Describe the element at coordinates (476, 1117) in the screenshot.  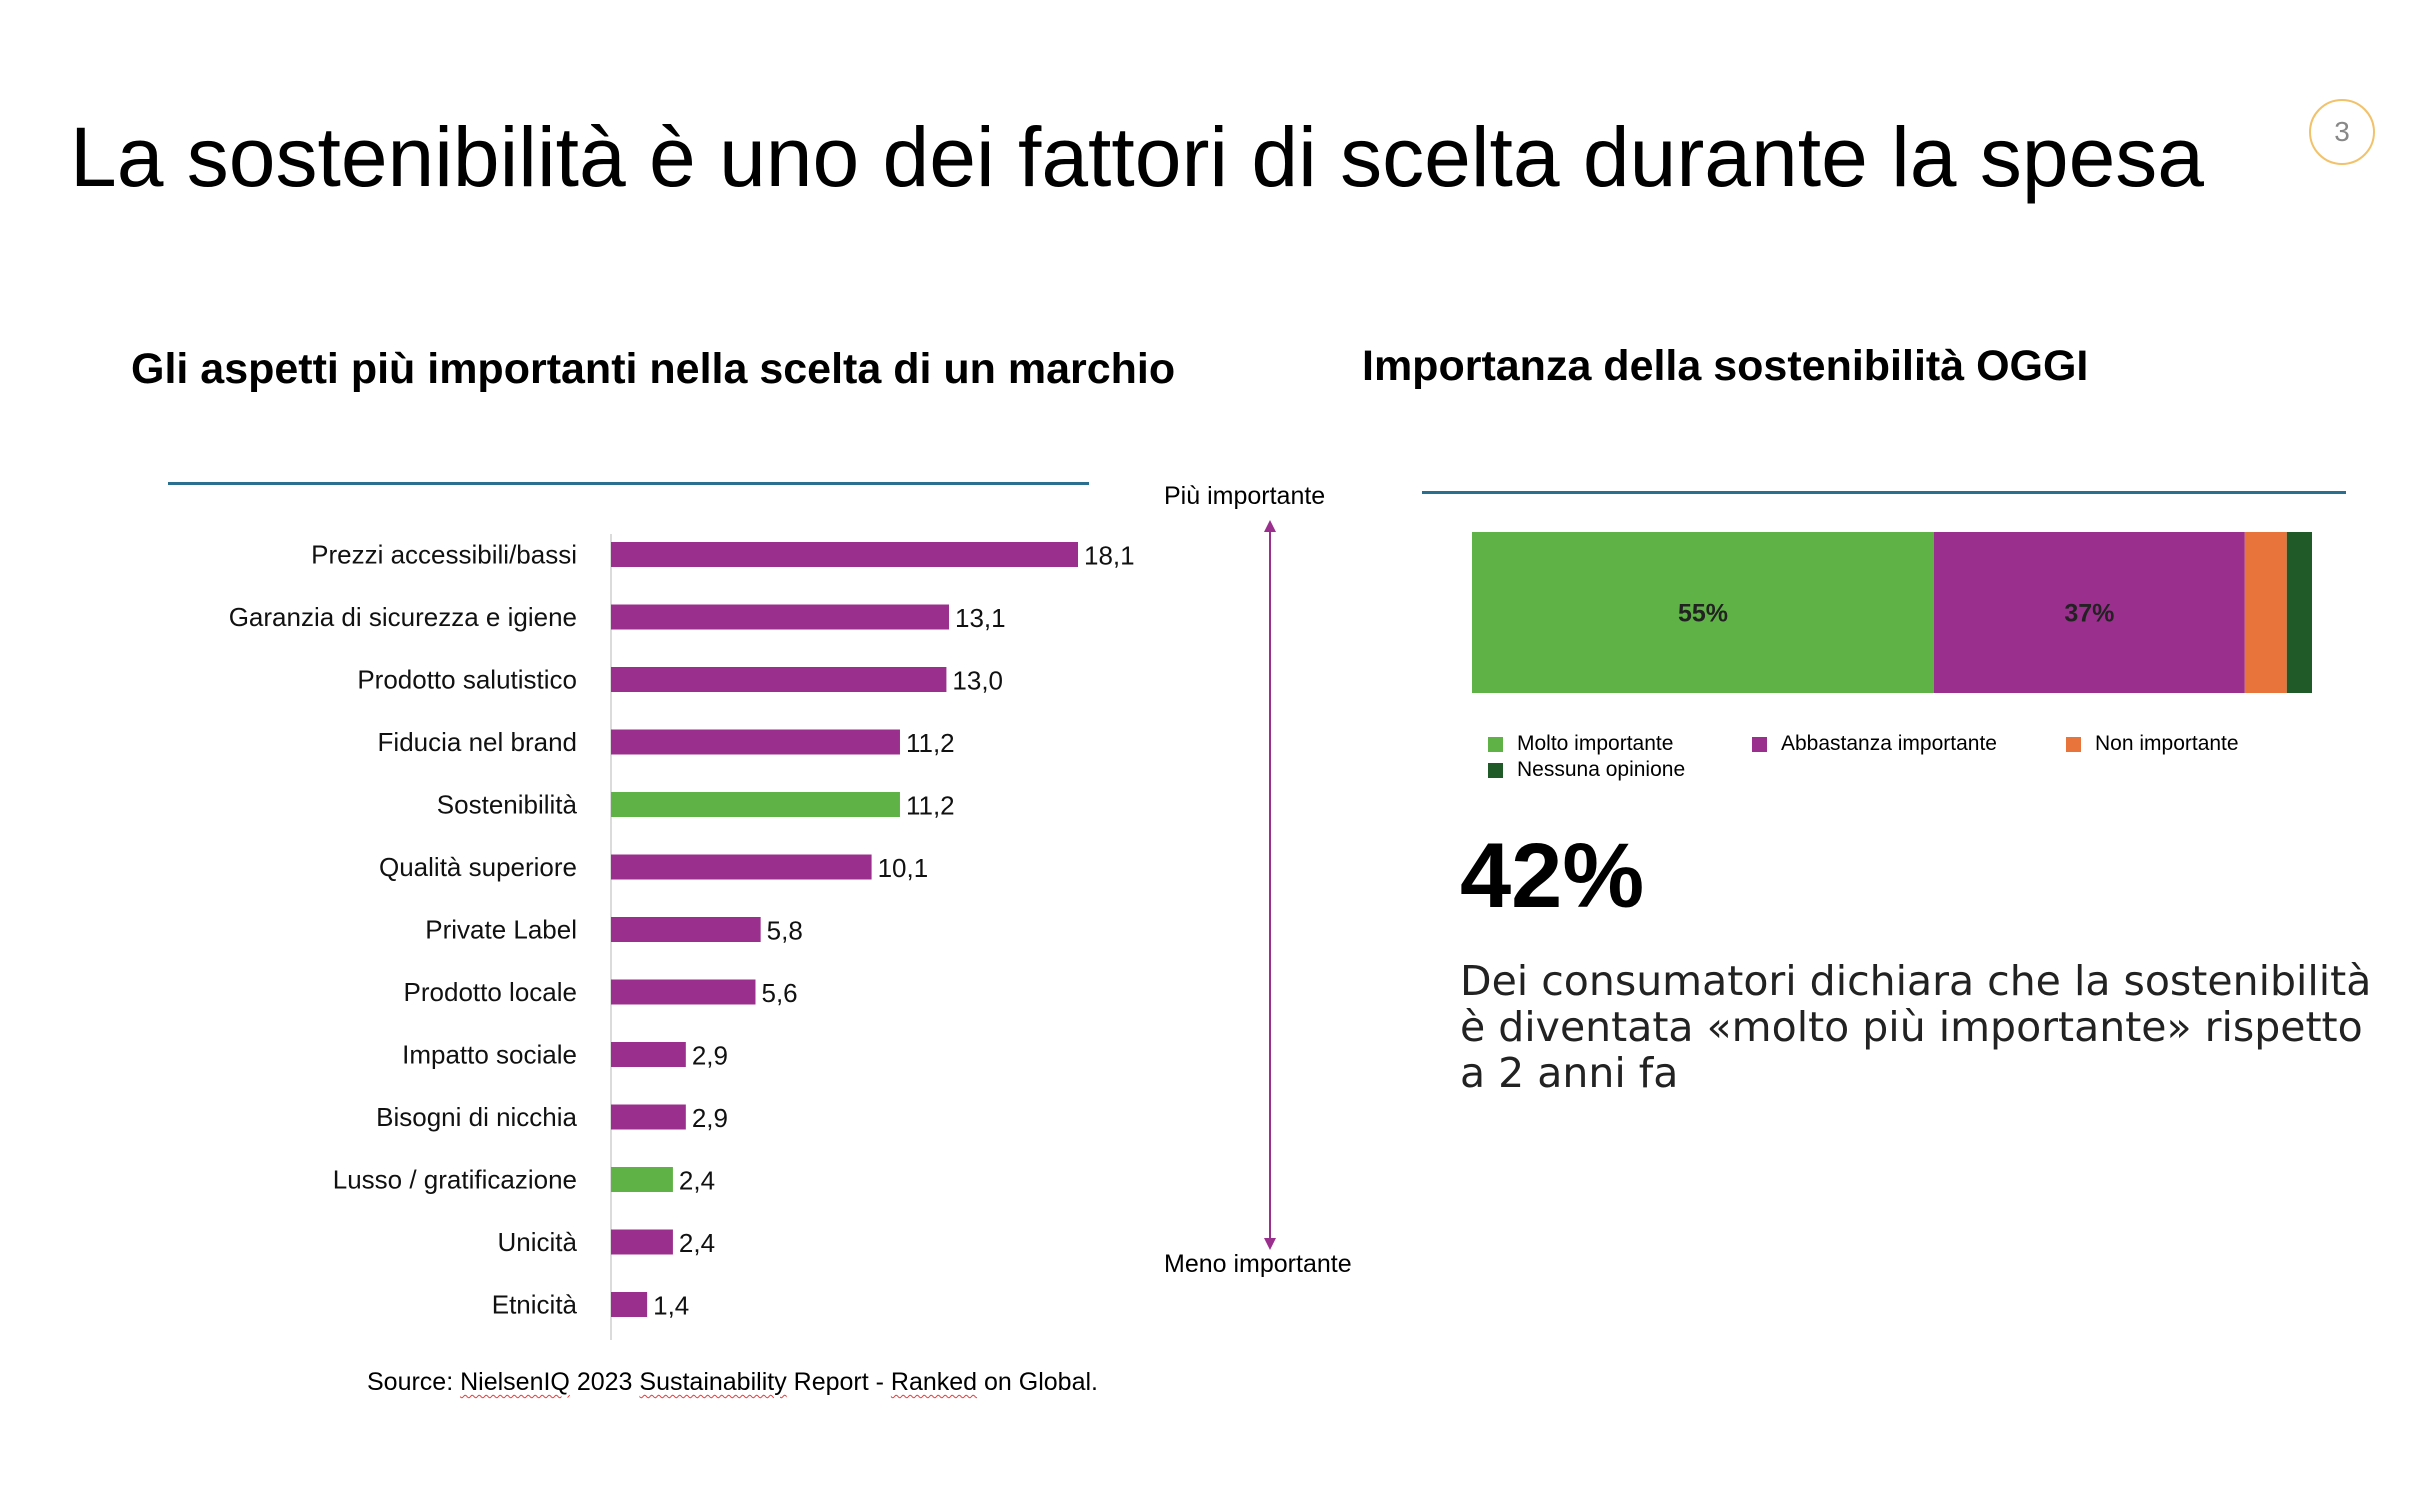
I see `category-label: Bisogni di nicchia` at that location.